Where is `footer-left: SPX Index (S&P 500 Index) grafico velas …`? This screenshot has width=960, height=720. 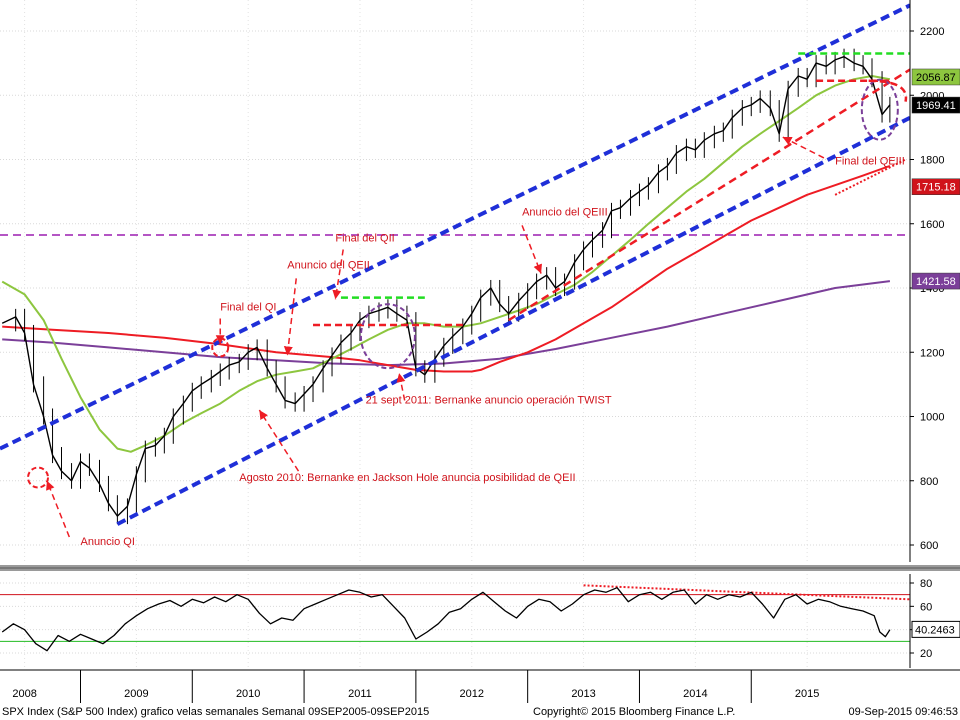
footer-left: SPX Index (S&P 500 Index) grafico velas … is located at coordinates (215, 712).